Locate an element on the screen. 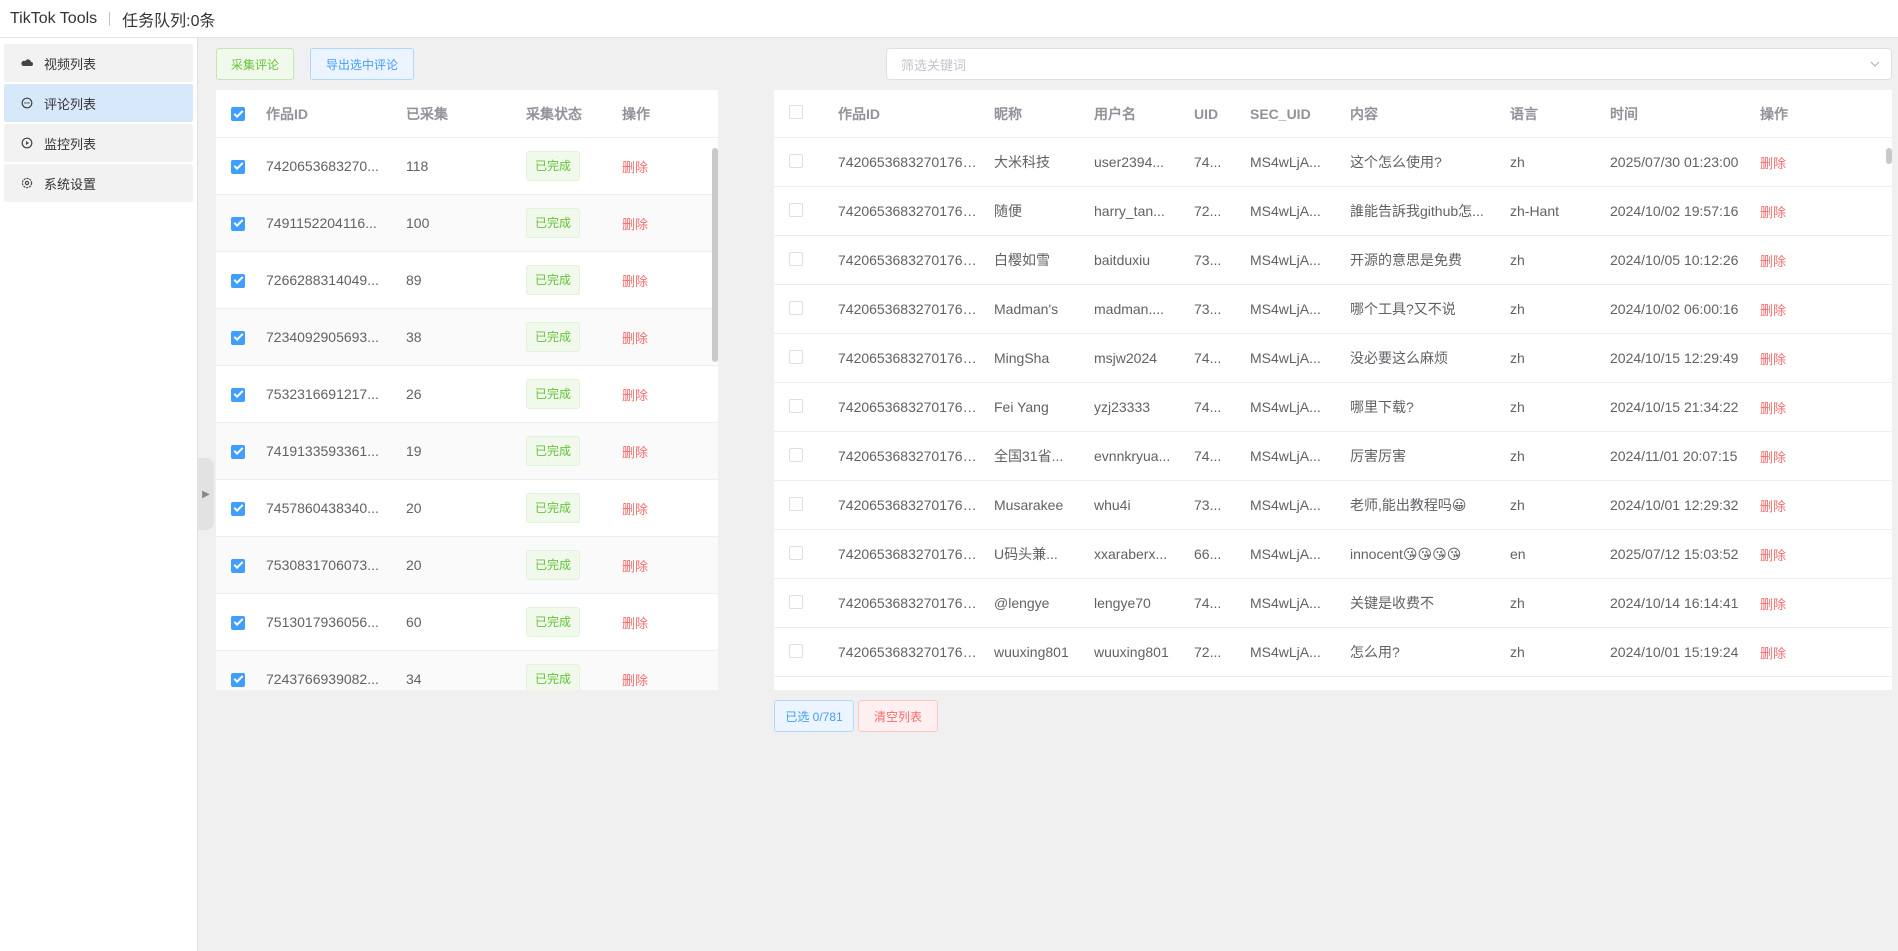 The image size is (1898, 951). content-cell: 哪个工具?又不说 is located at coordinates (1403, 309).